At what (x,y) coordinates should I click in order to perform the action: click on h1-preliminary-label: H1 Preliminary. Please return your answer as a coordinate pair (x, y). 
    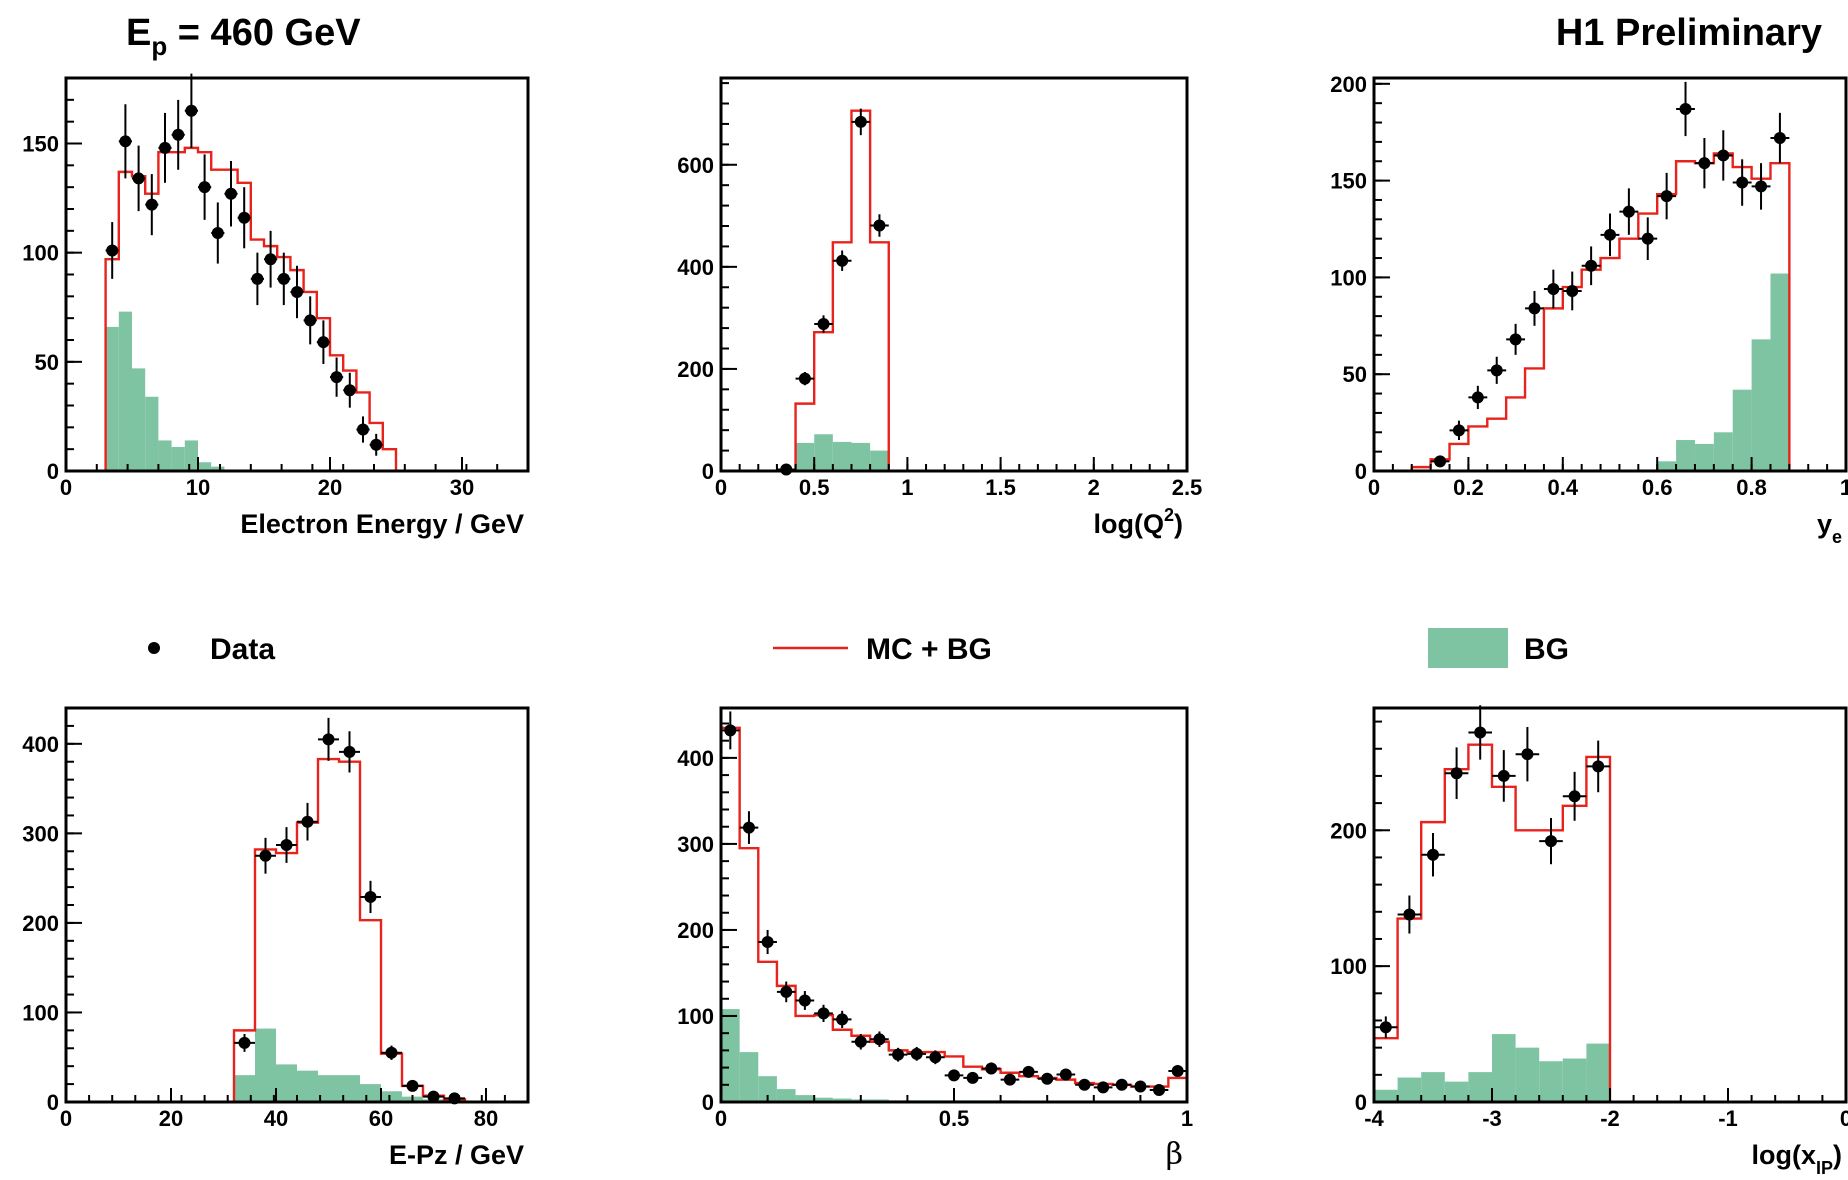
    Looking at the image, I should click on (1689, 33).